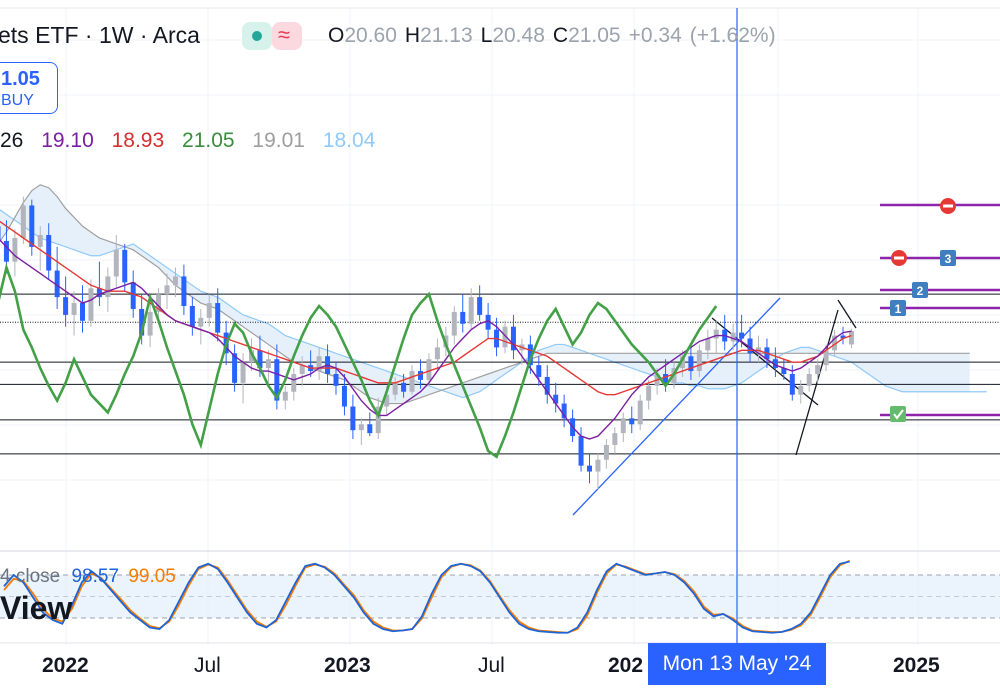 The image size is (1000, 700). What do you see at coordinates (732, 35) in the screenshot?
I see `change-percent: (+1.62%)` at bounding box center [732, 35].